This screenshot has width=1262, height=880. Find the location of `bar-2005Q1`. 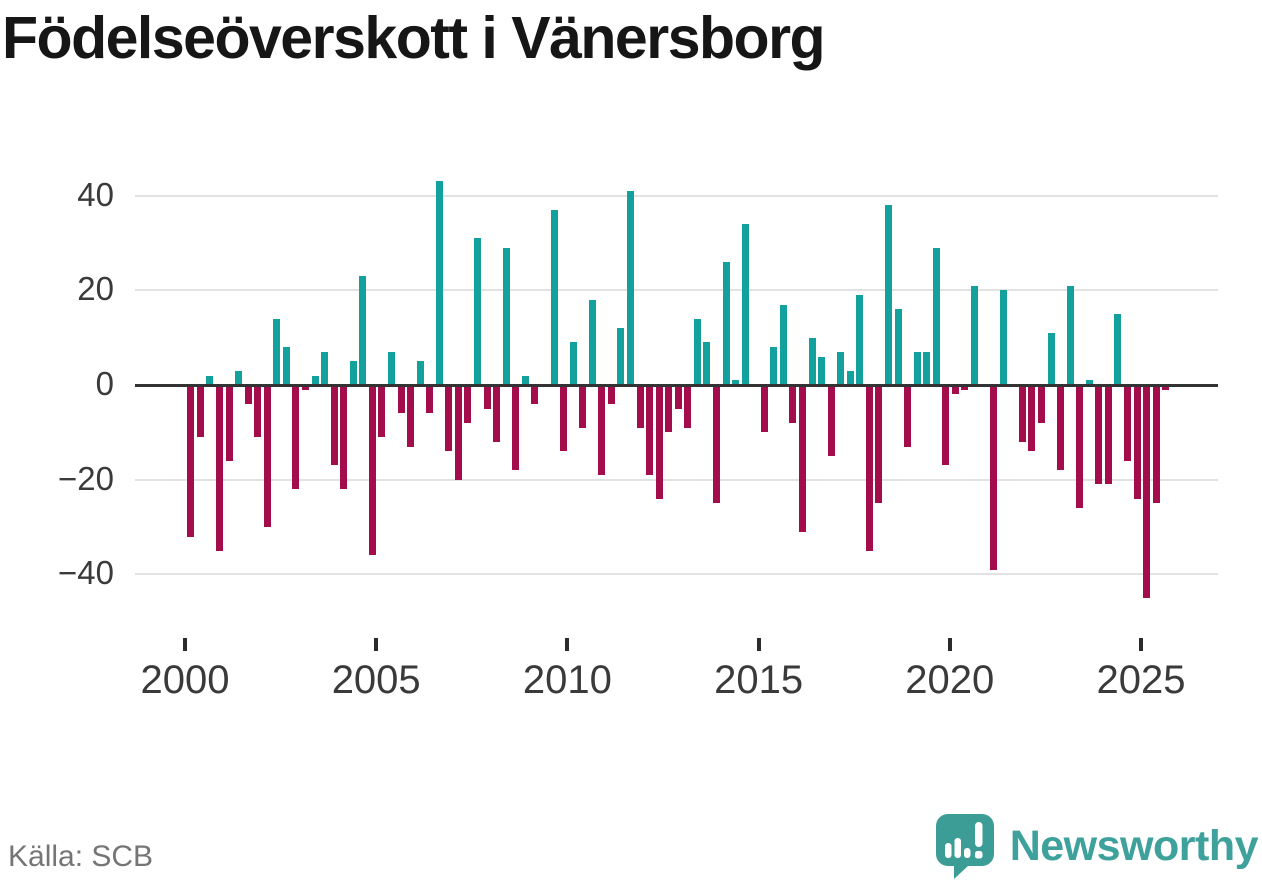

bar-2005Q1 is located at coordinates (382, 411).